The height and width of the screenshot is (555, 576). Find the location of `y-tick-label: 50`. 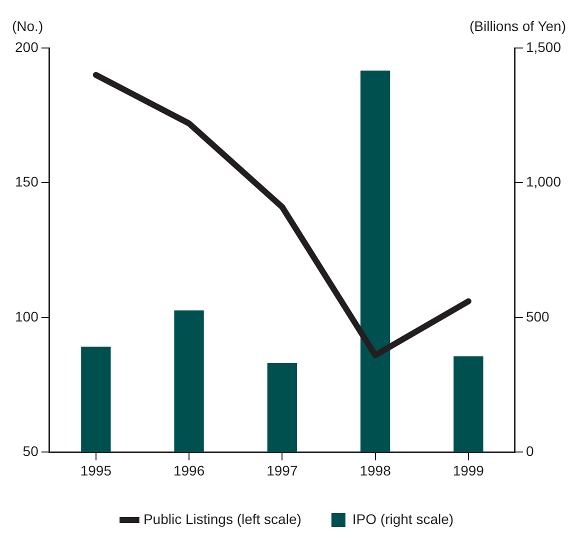

y-tick-label: 50 is located at coordinates (30, 451).